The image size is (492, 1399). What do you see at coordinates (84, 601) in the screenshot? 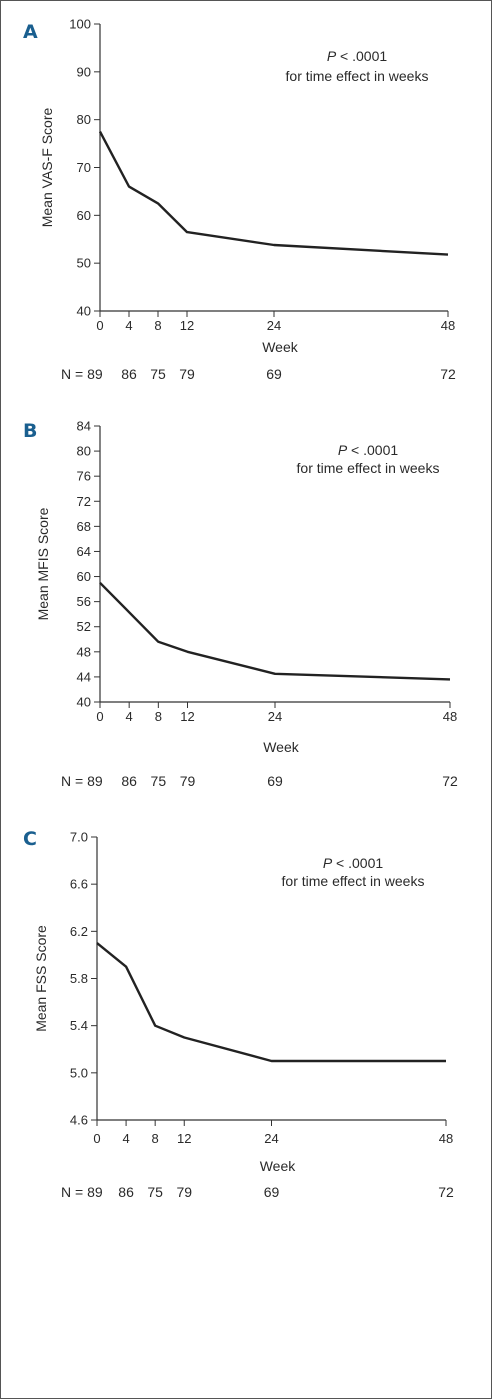
I see `y-tick-label: 56` at bounding box center [84, 601].